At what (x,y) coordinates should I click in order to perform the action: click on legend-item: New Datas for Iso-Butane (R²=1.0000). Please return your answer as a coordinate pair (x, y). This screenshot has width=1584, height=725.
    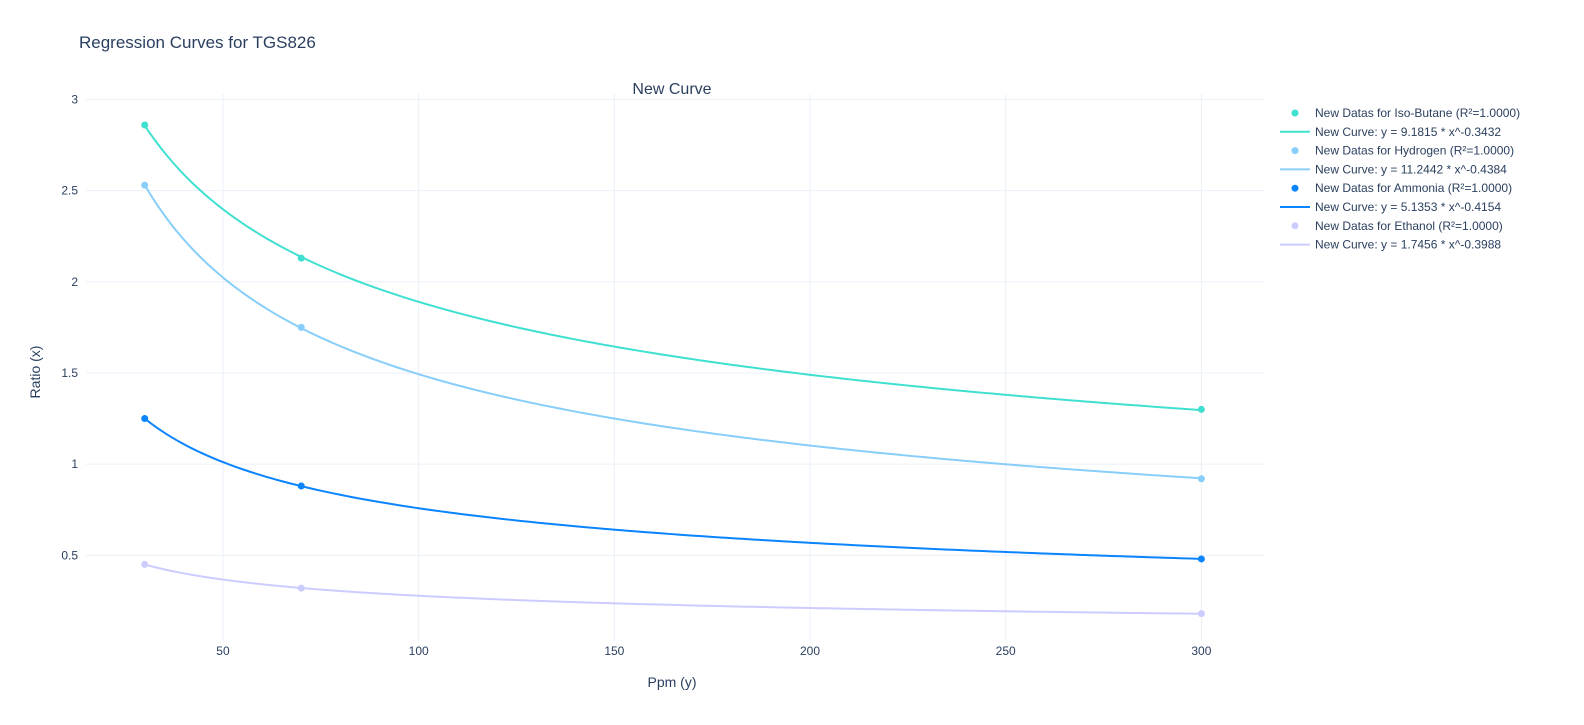
    Looking at the image, I should click on (1406, 113).